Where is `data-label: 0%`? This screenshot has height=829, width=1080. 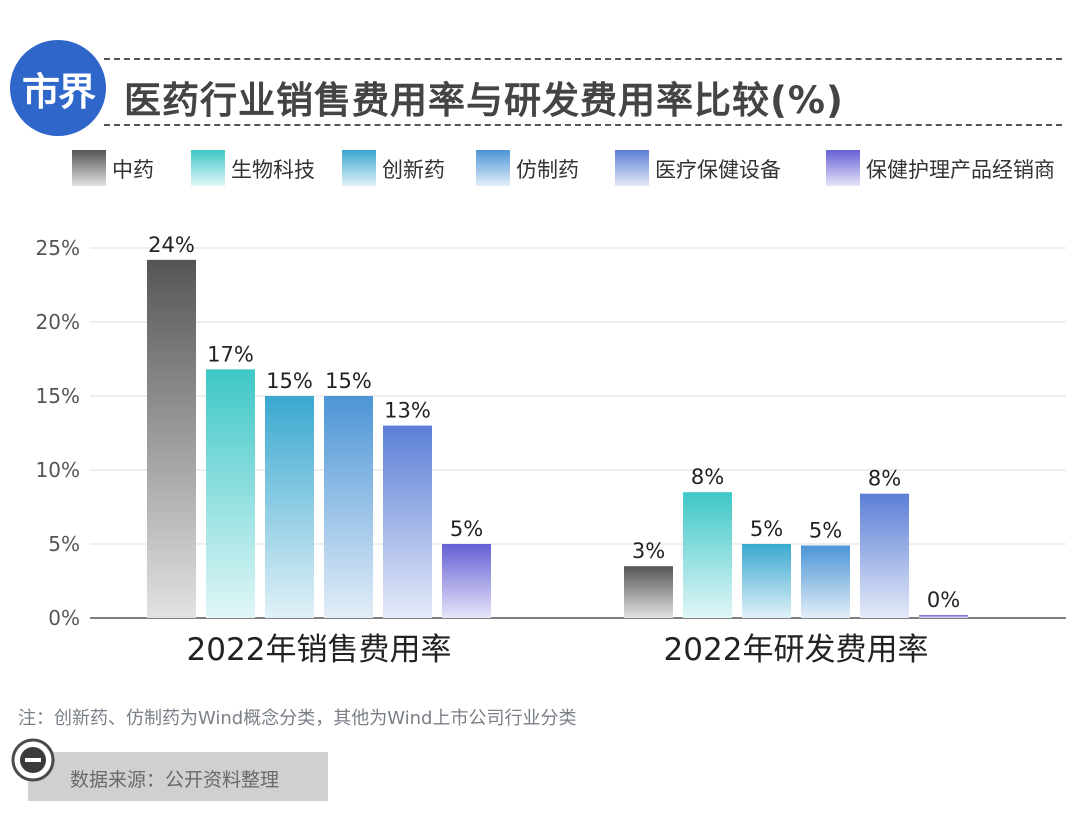
data-label: 0% is located at coordinates (943, 600).